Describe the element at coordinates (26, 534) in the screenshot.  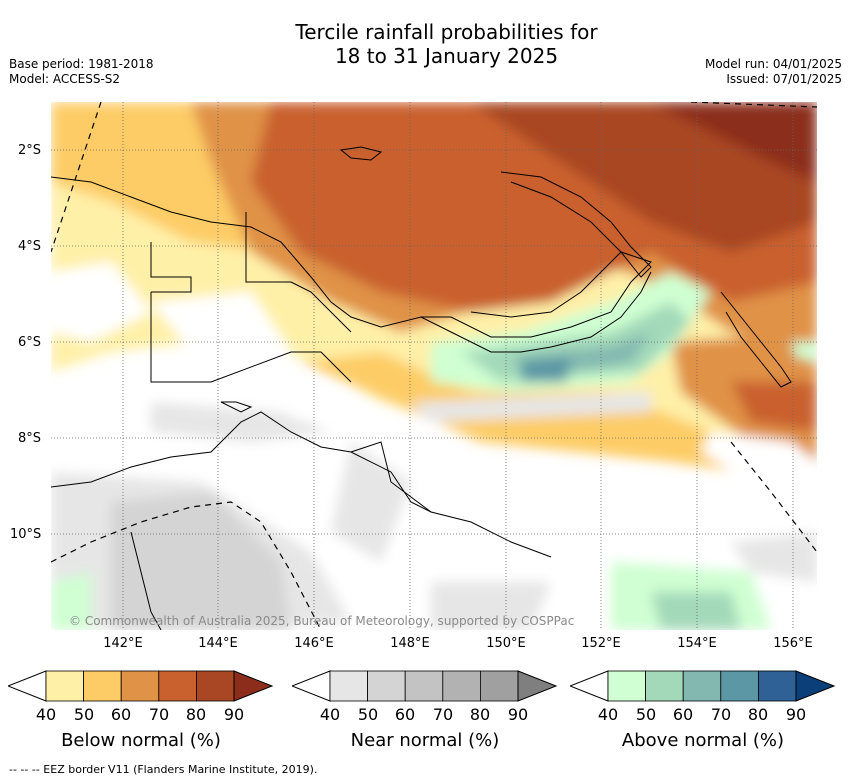
I see `lat-label-10s: 10°S` at that location.